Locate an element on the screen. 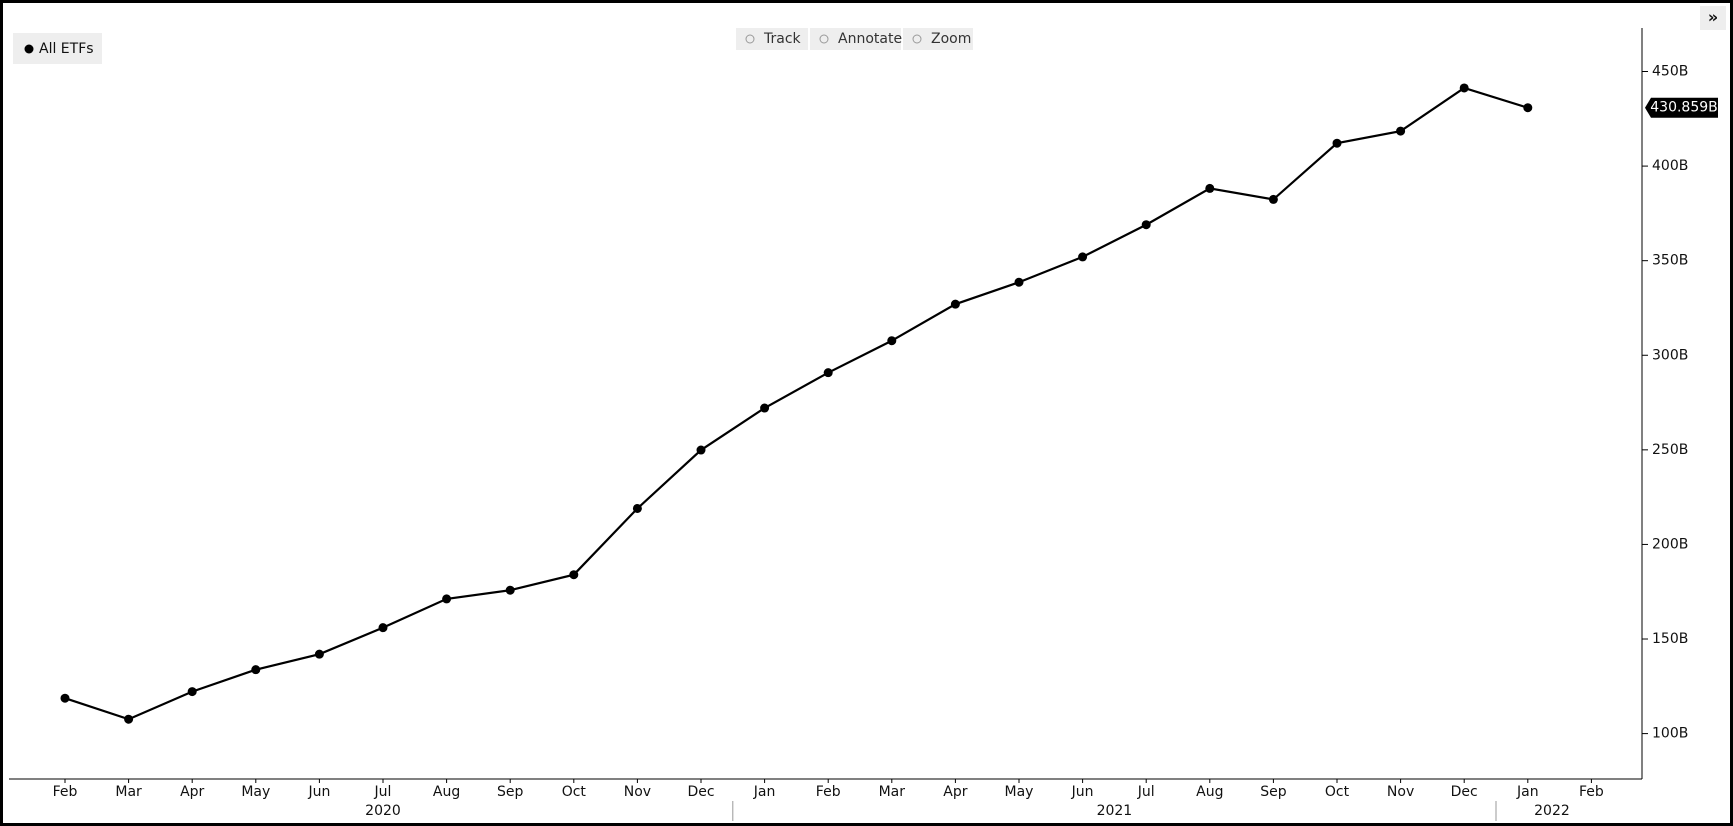  toolbar-label: Zoom is located at coordinates (951, 39).